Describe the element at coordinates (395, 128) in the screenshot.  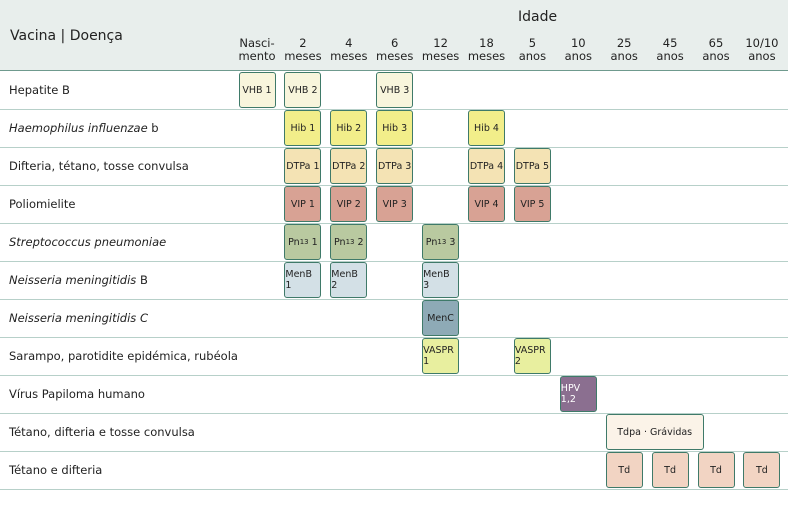
I see `vaccine-cell: Hib 3` at that location.